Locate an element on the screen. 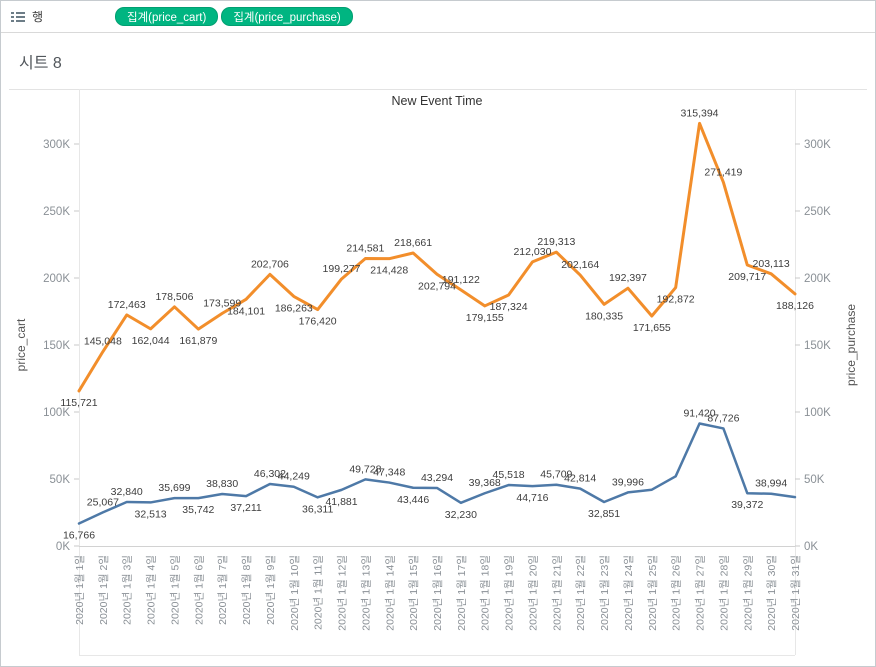 Image resolution: width=876 pixels, height=667 pixels. value-label-price_purchase: 37,211 is located at coordinates (245, 508).